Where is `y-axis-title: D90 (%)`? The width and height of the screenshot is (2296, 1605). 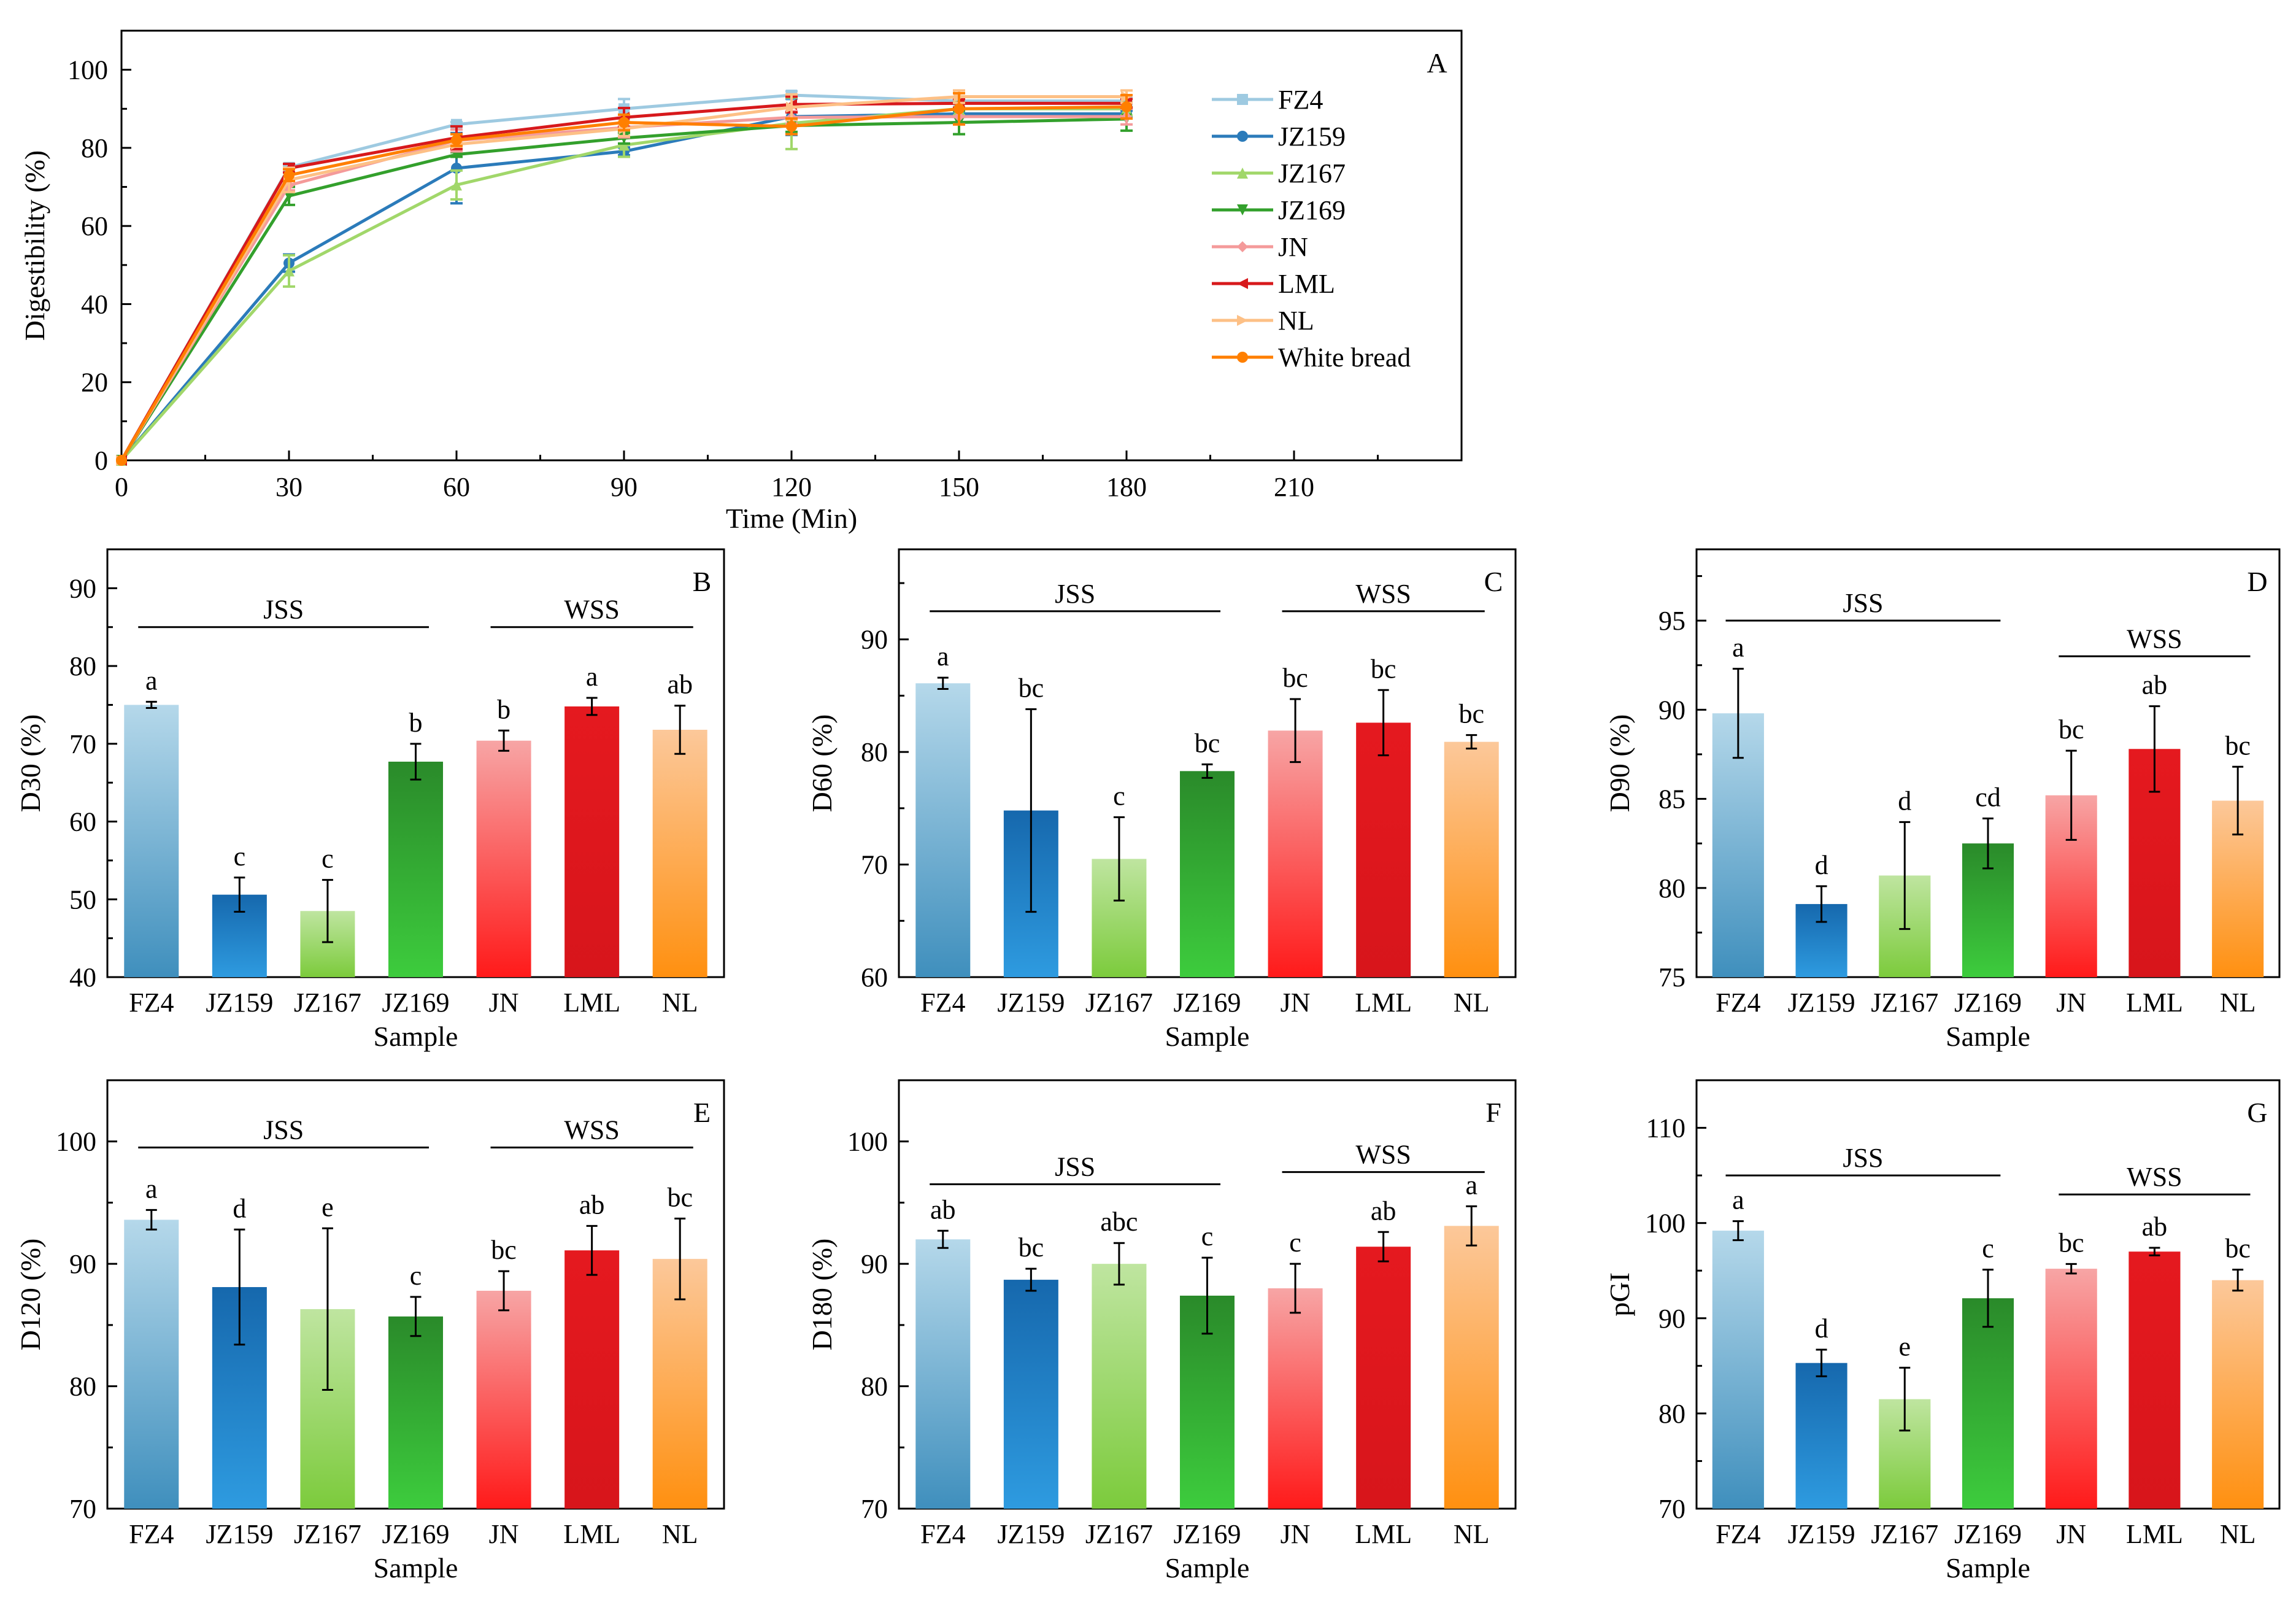 y-axis-title: D90 (%) is located at coordinates (1619, 763).